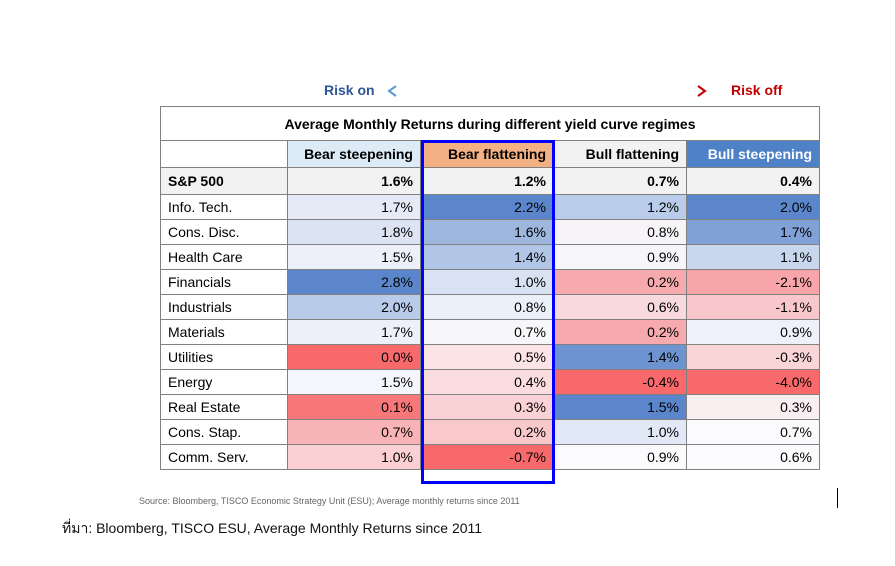  Describe the element at coordinates (224, 282) in the screenshot. I see `sector-label: Financials` at that location.